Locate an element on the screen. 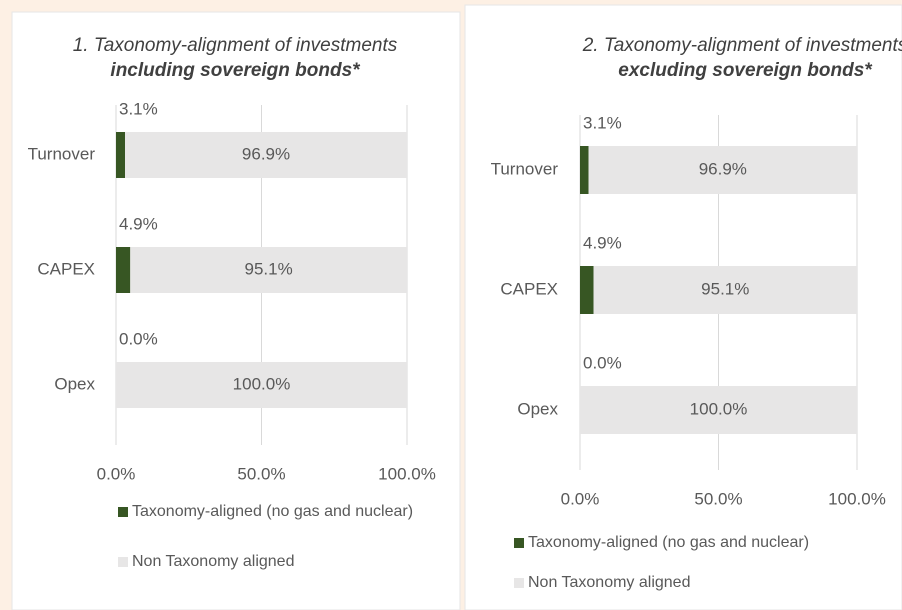  title-part: 2. Taxonomy-alignment of investments is located at coordinates (742, 45).